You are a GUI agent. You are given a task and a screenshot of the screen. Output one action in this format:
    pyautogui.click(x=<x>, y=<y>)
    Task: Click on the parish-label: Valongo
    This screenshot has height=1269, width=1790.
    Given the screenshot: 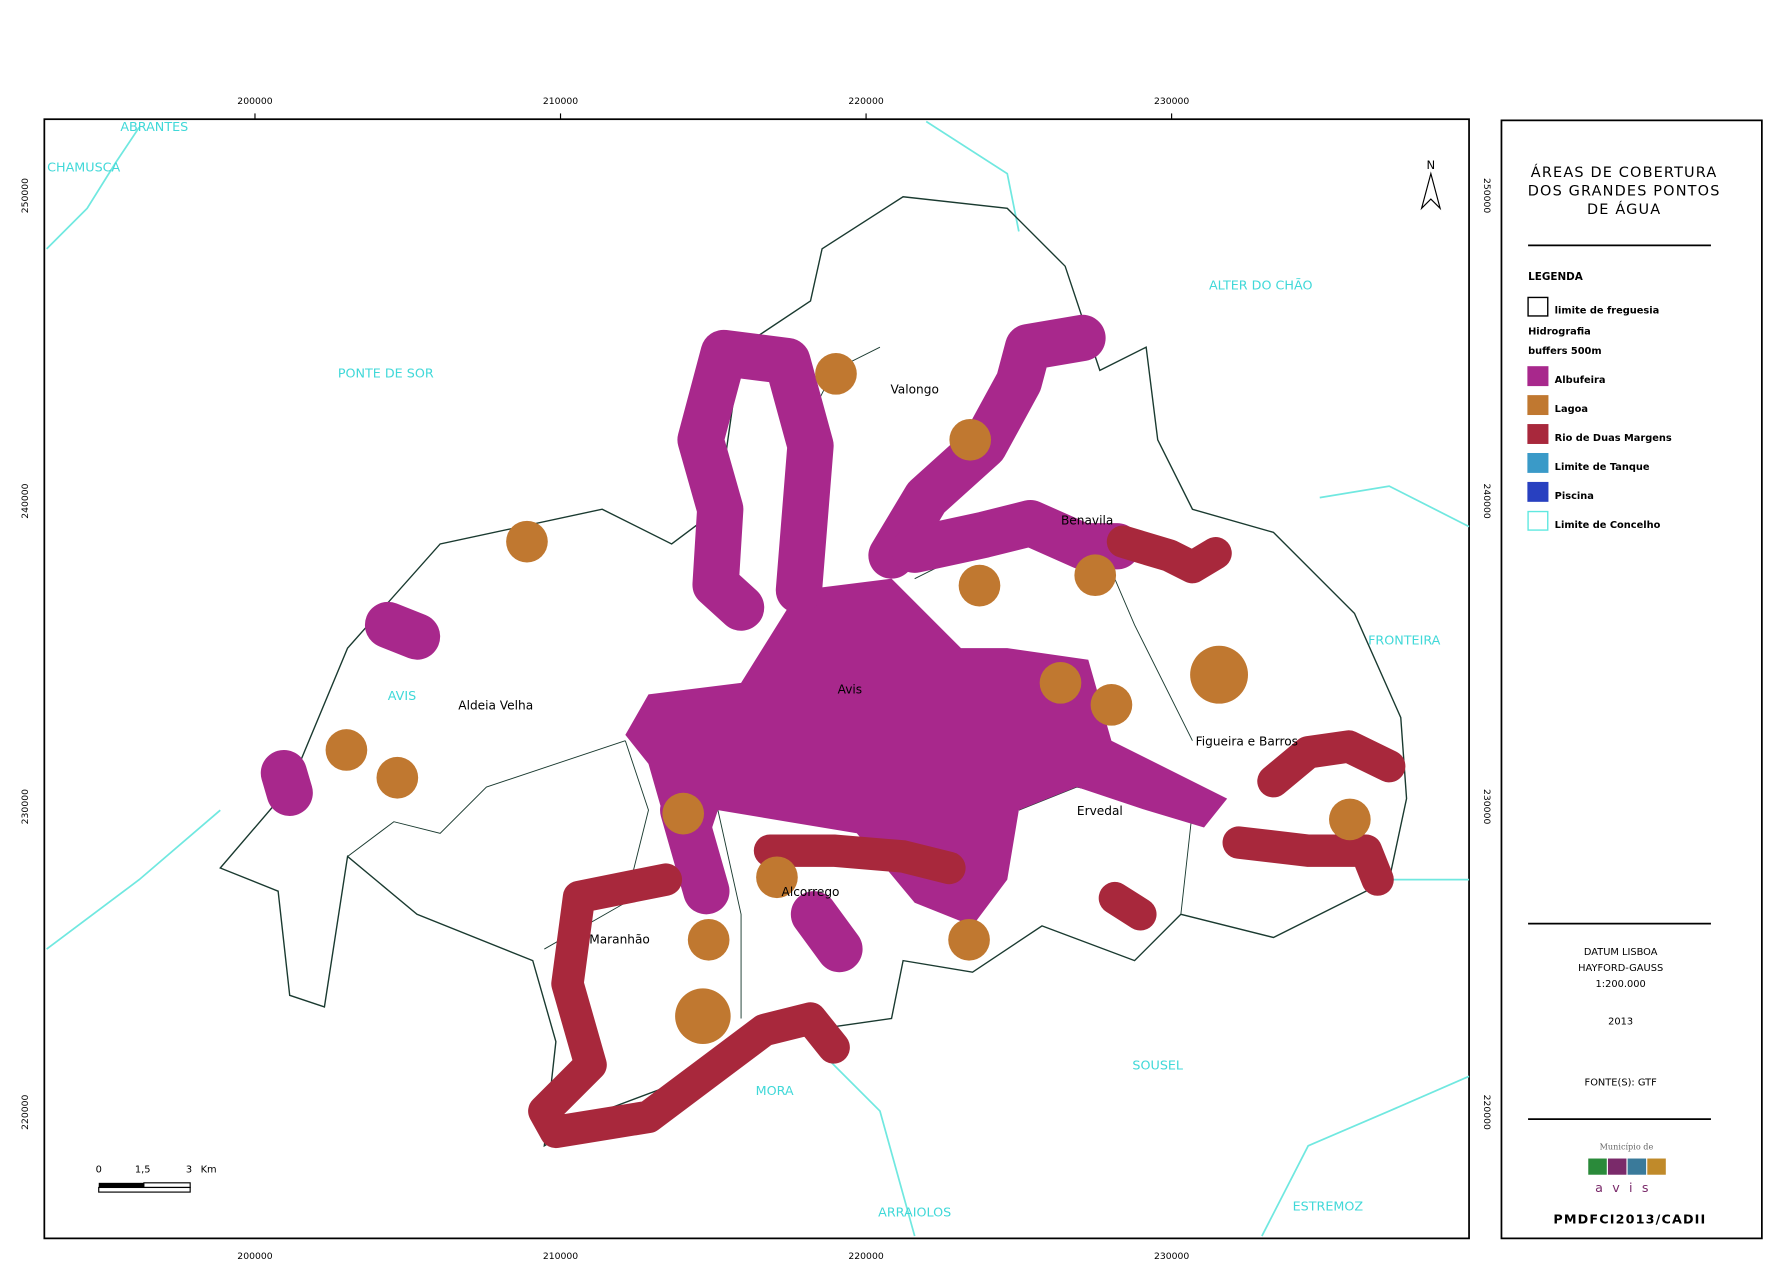 What is the action you would take?
    pyautogui.click(x=914, y=390)
    